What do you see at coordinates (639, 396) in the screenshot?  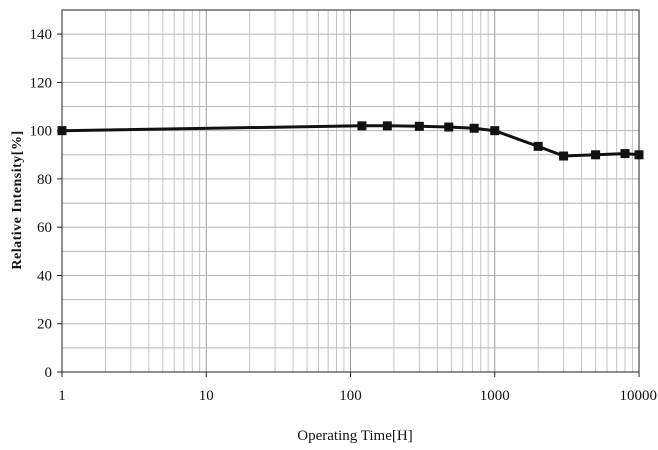 I see `x-tick-label: 10000` at bounding box center [639, 396].